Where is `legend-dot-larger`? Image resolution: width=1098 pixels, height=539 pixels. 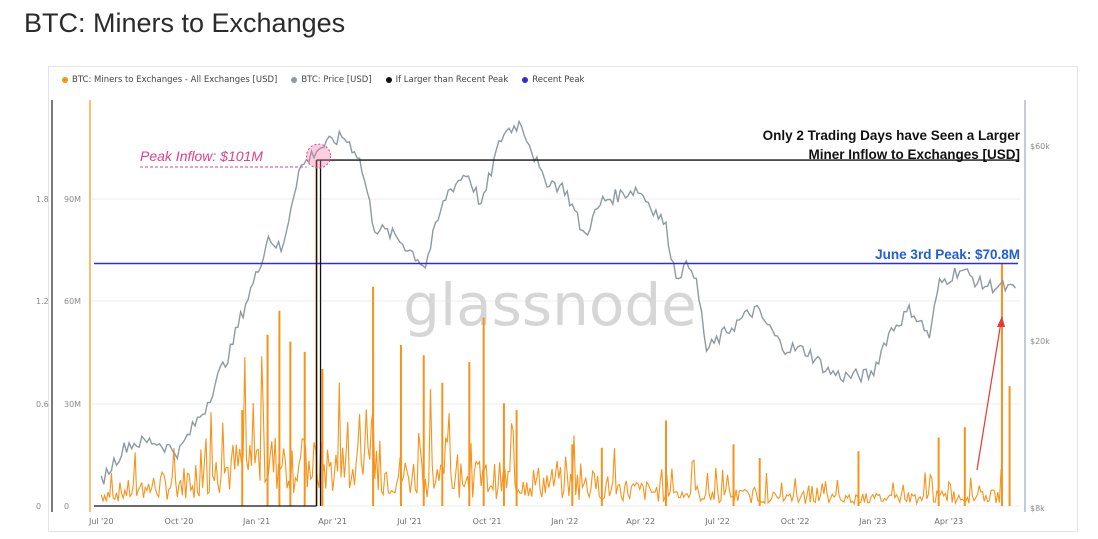
legend-dot-larger is located at coordinates (388, 80).